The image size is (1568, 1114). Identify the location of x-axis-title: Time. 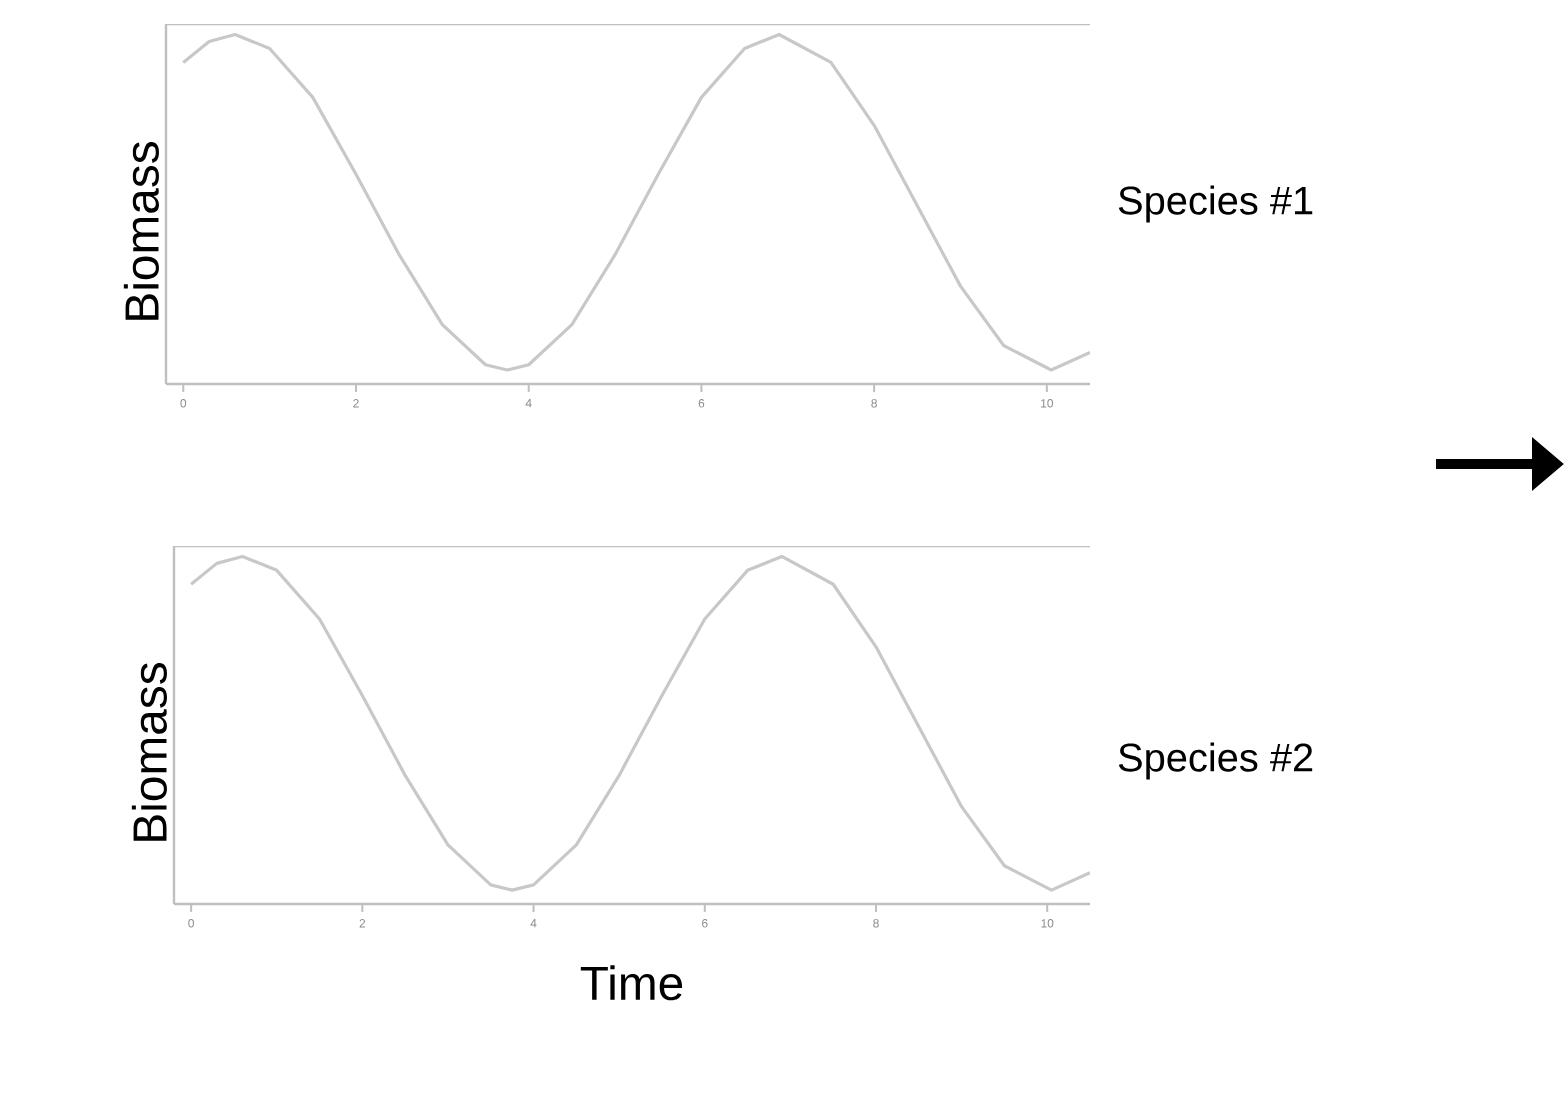
(631, 983).